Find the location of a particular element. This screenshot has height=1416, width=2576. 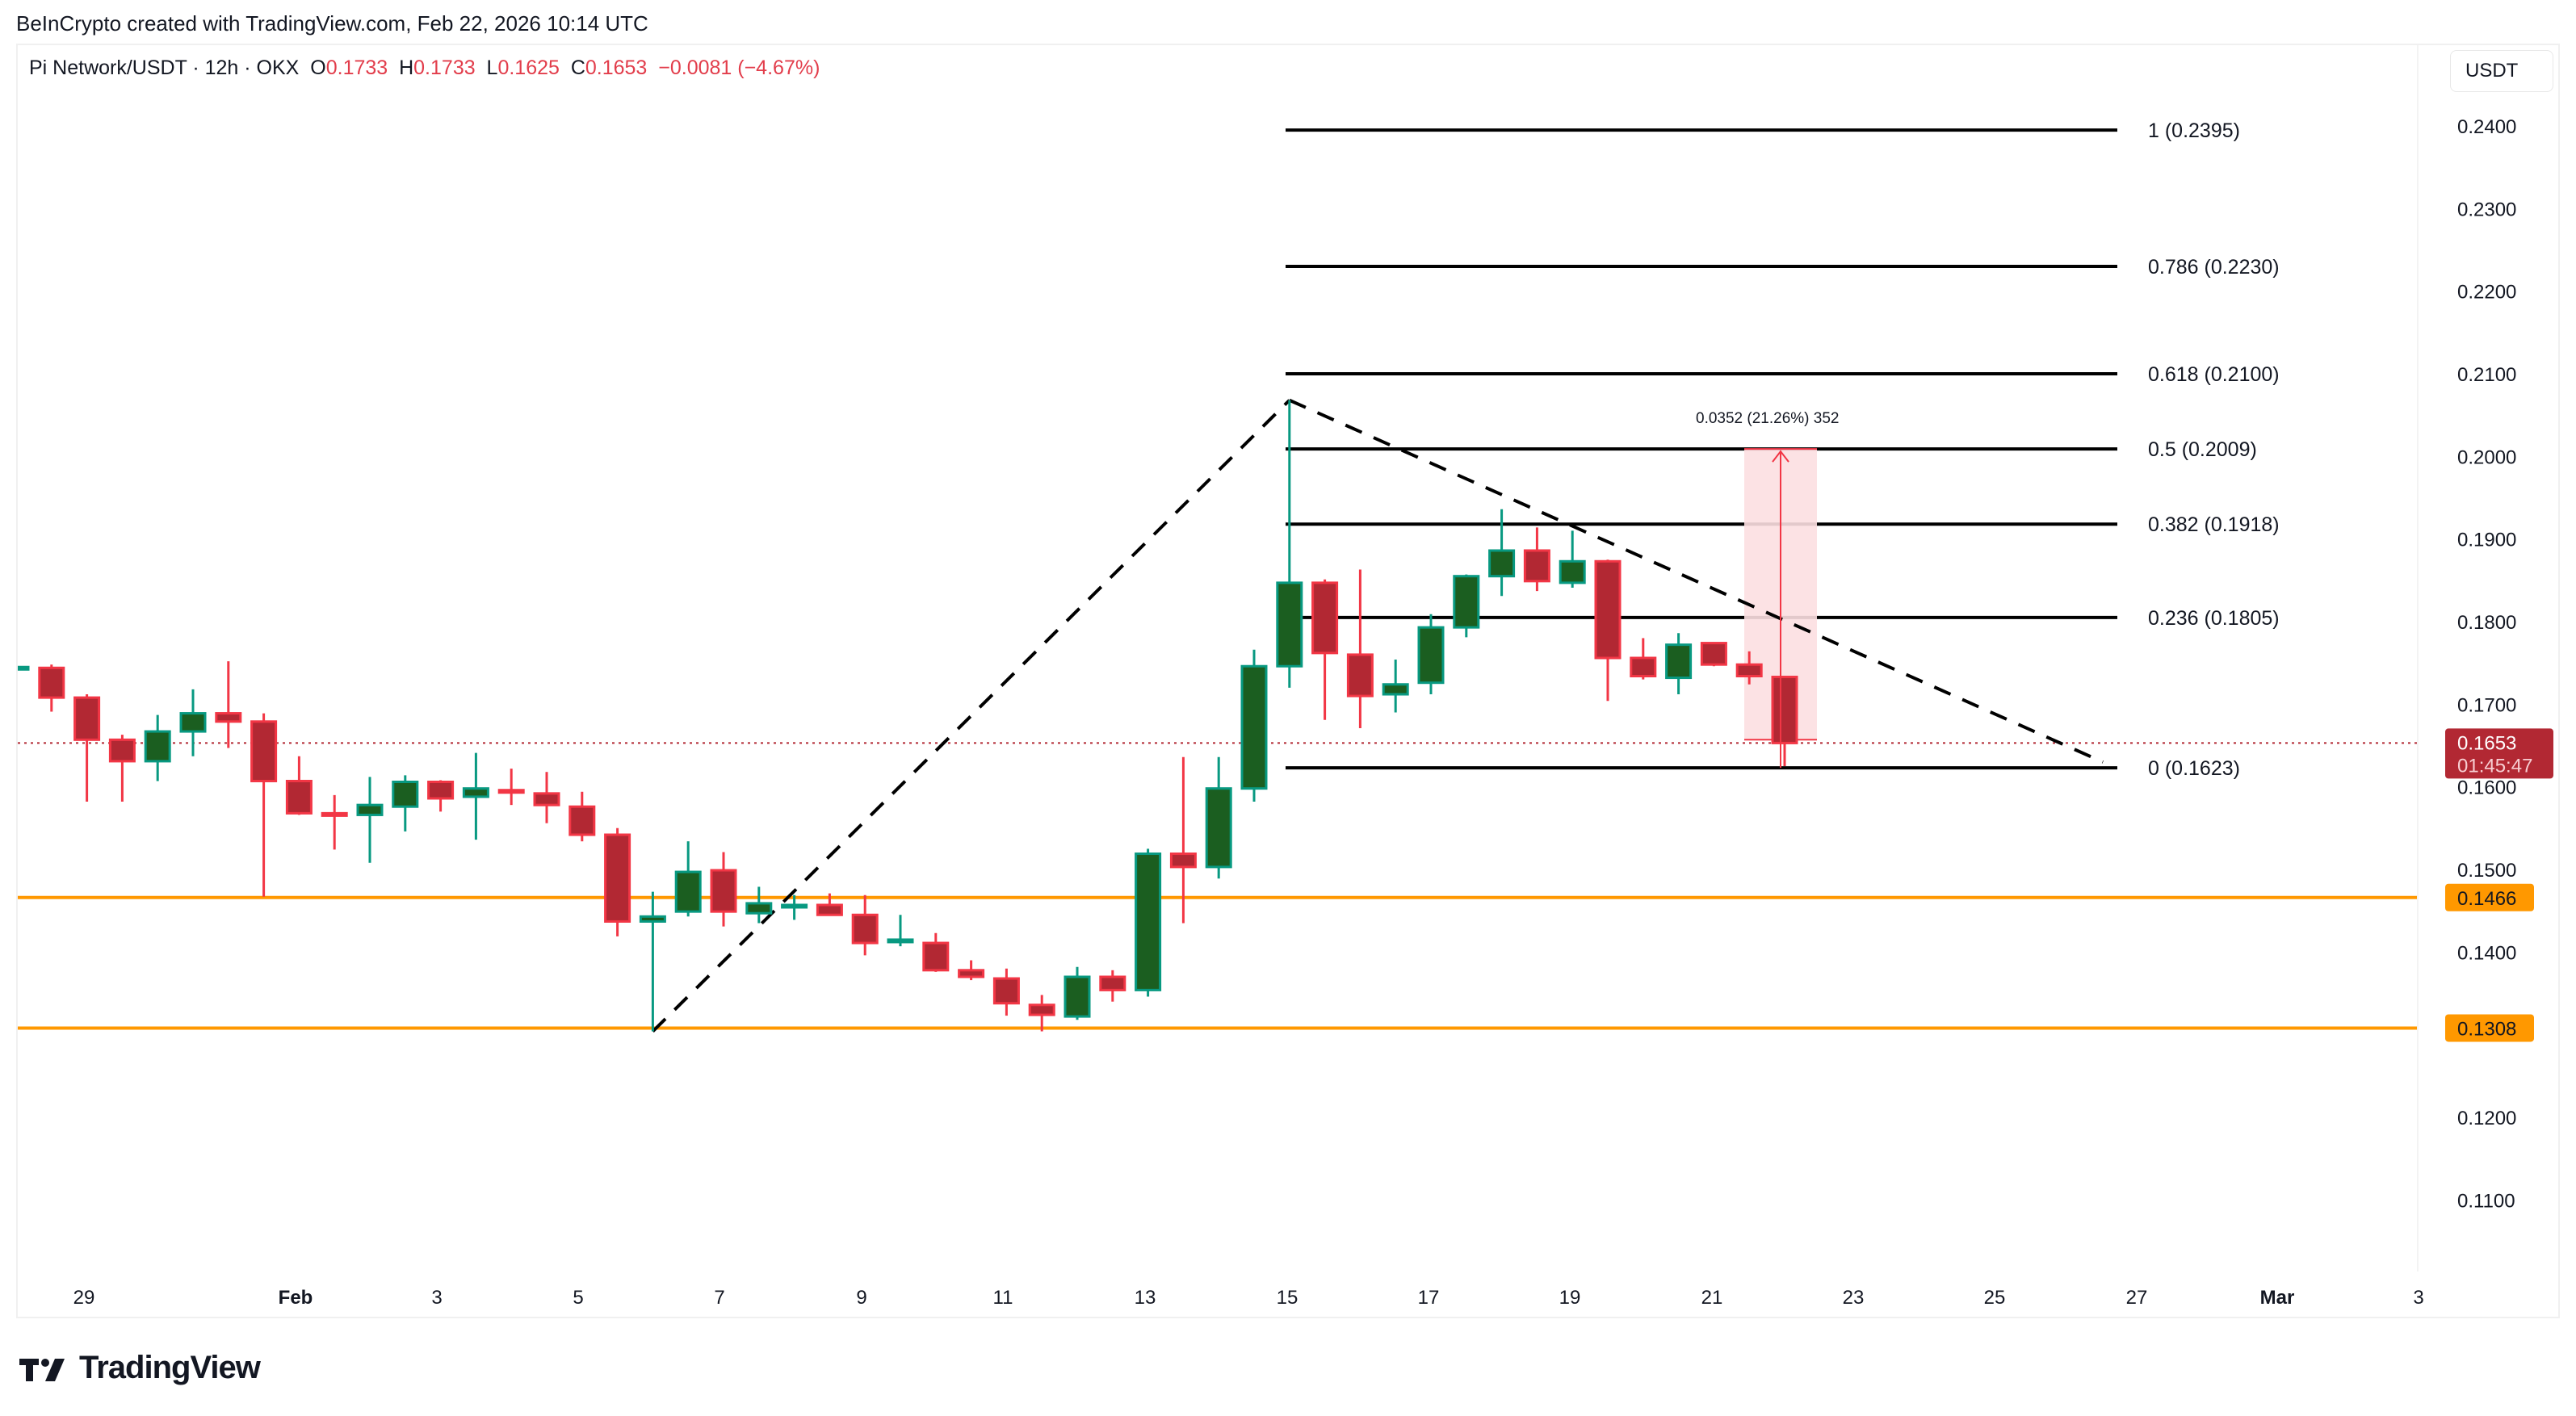

change-value: −0.0081 (−4.67%) is located at coordinates (739, 68).